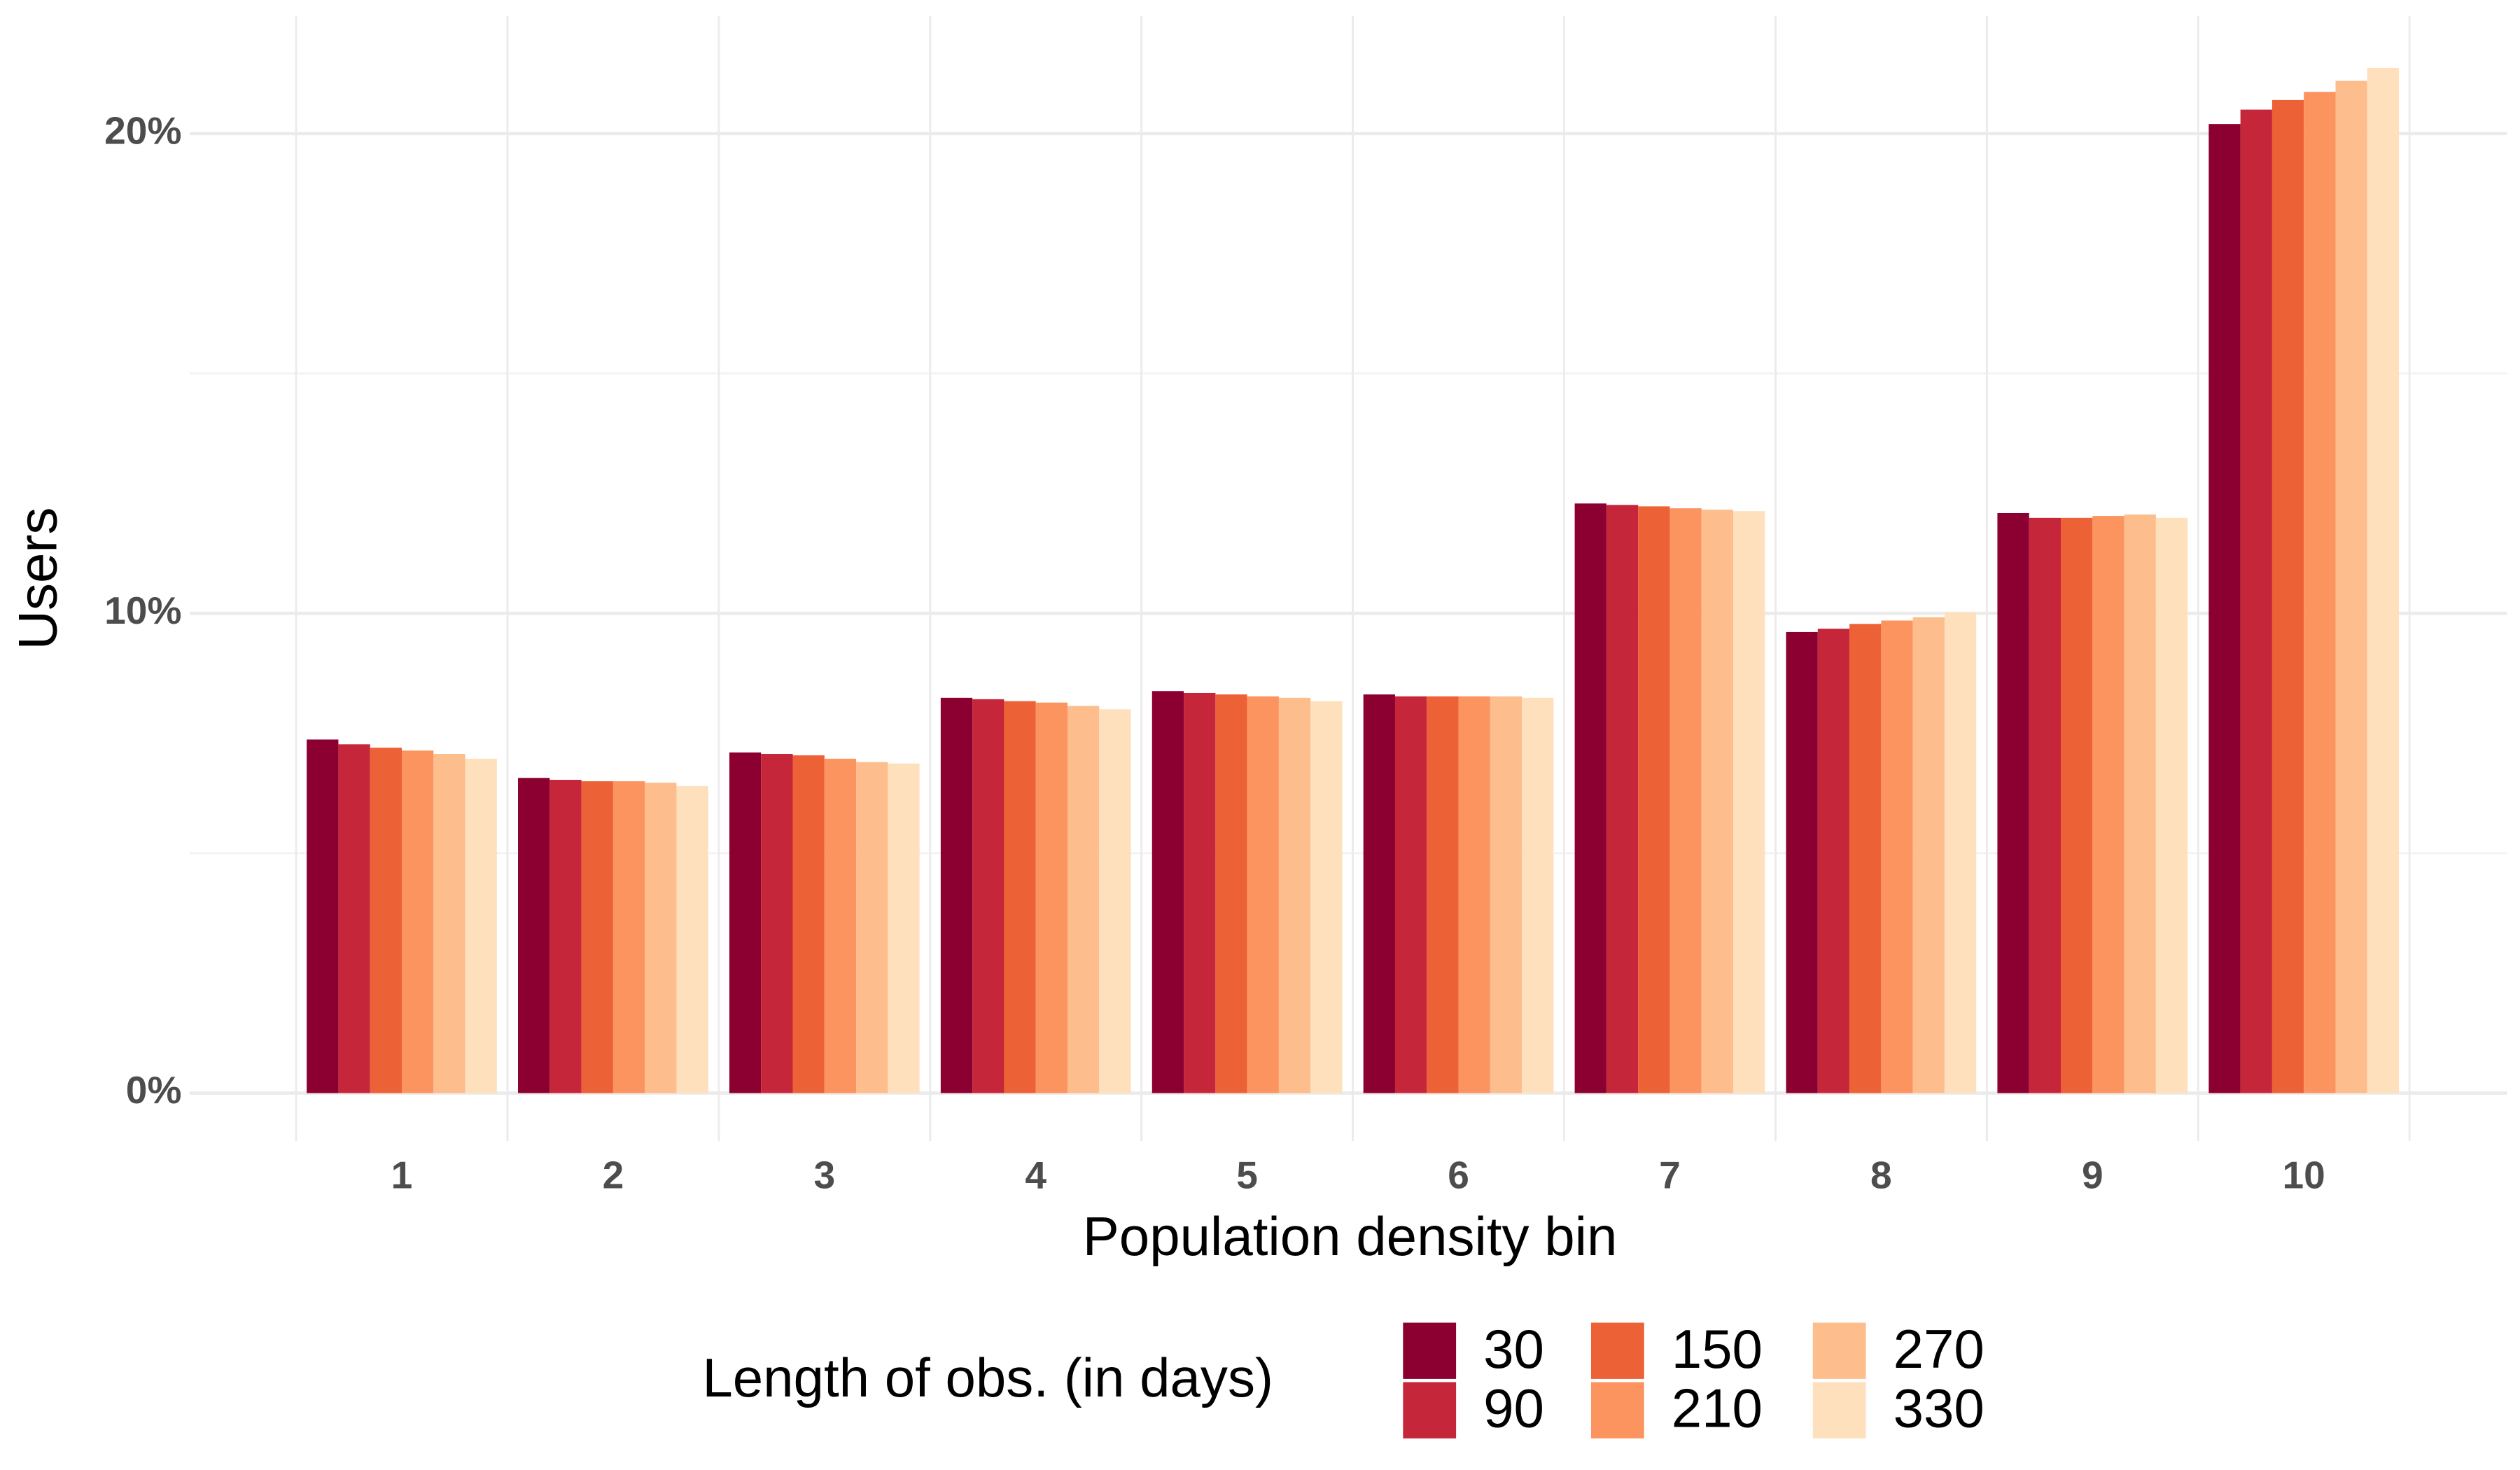 The image size is (2520, 1470). I want to click on legend-label: 330, so click(1938, 1408).